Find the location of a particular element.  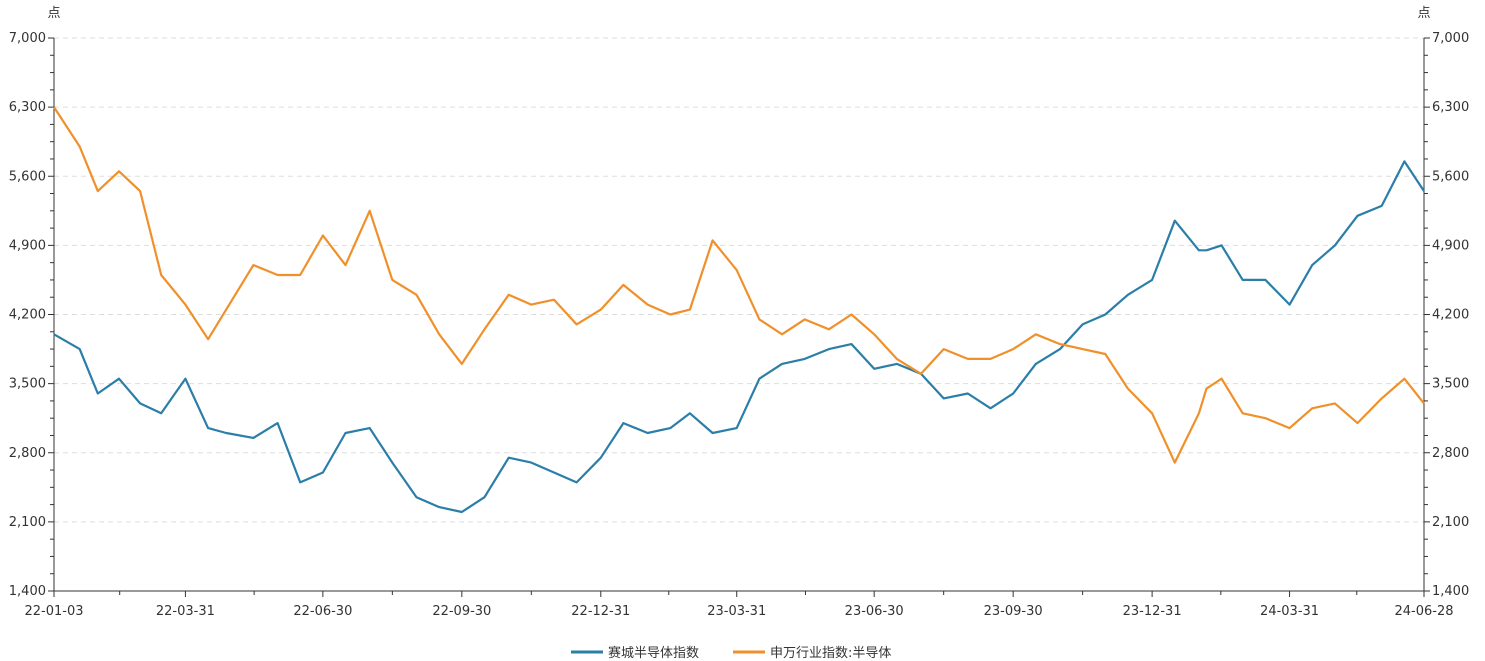

y-tick-label-left: 2,800 is located at coordinates (27, 453).